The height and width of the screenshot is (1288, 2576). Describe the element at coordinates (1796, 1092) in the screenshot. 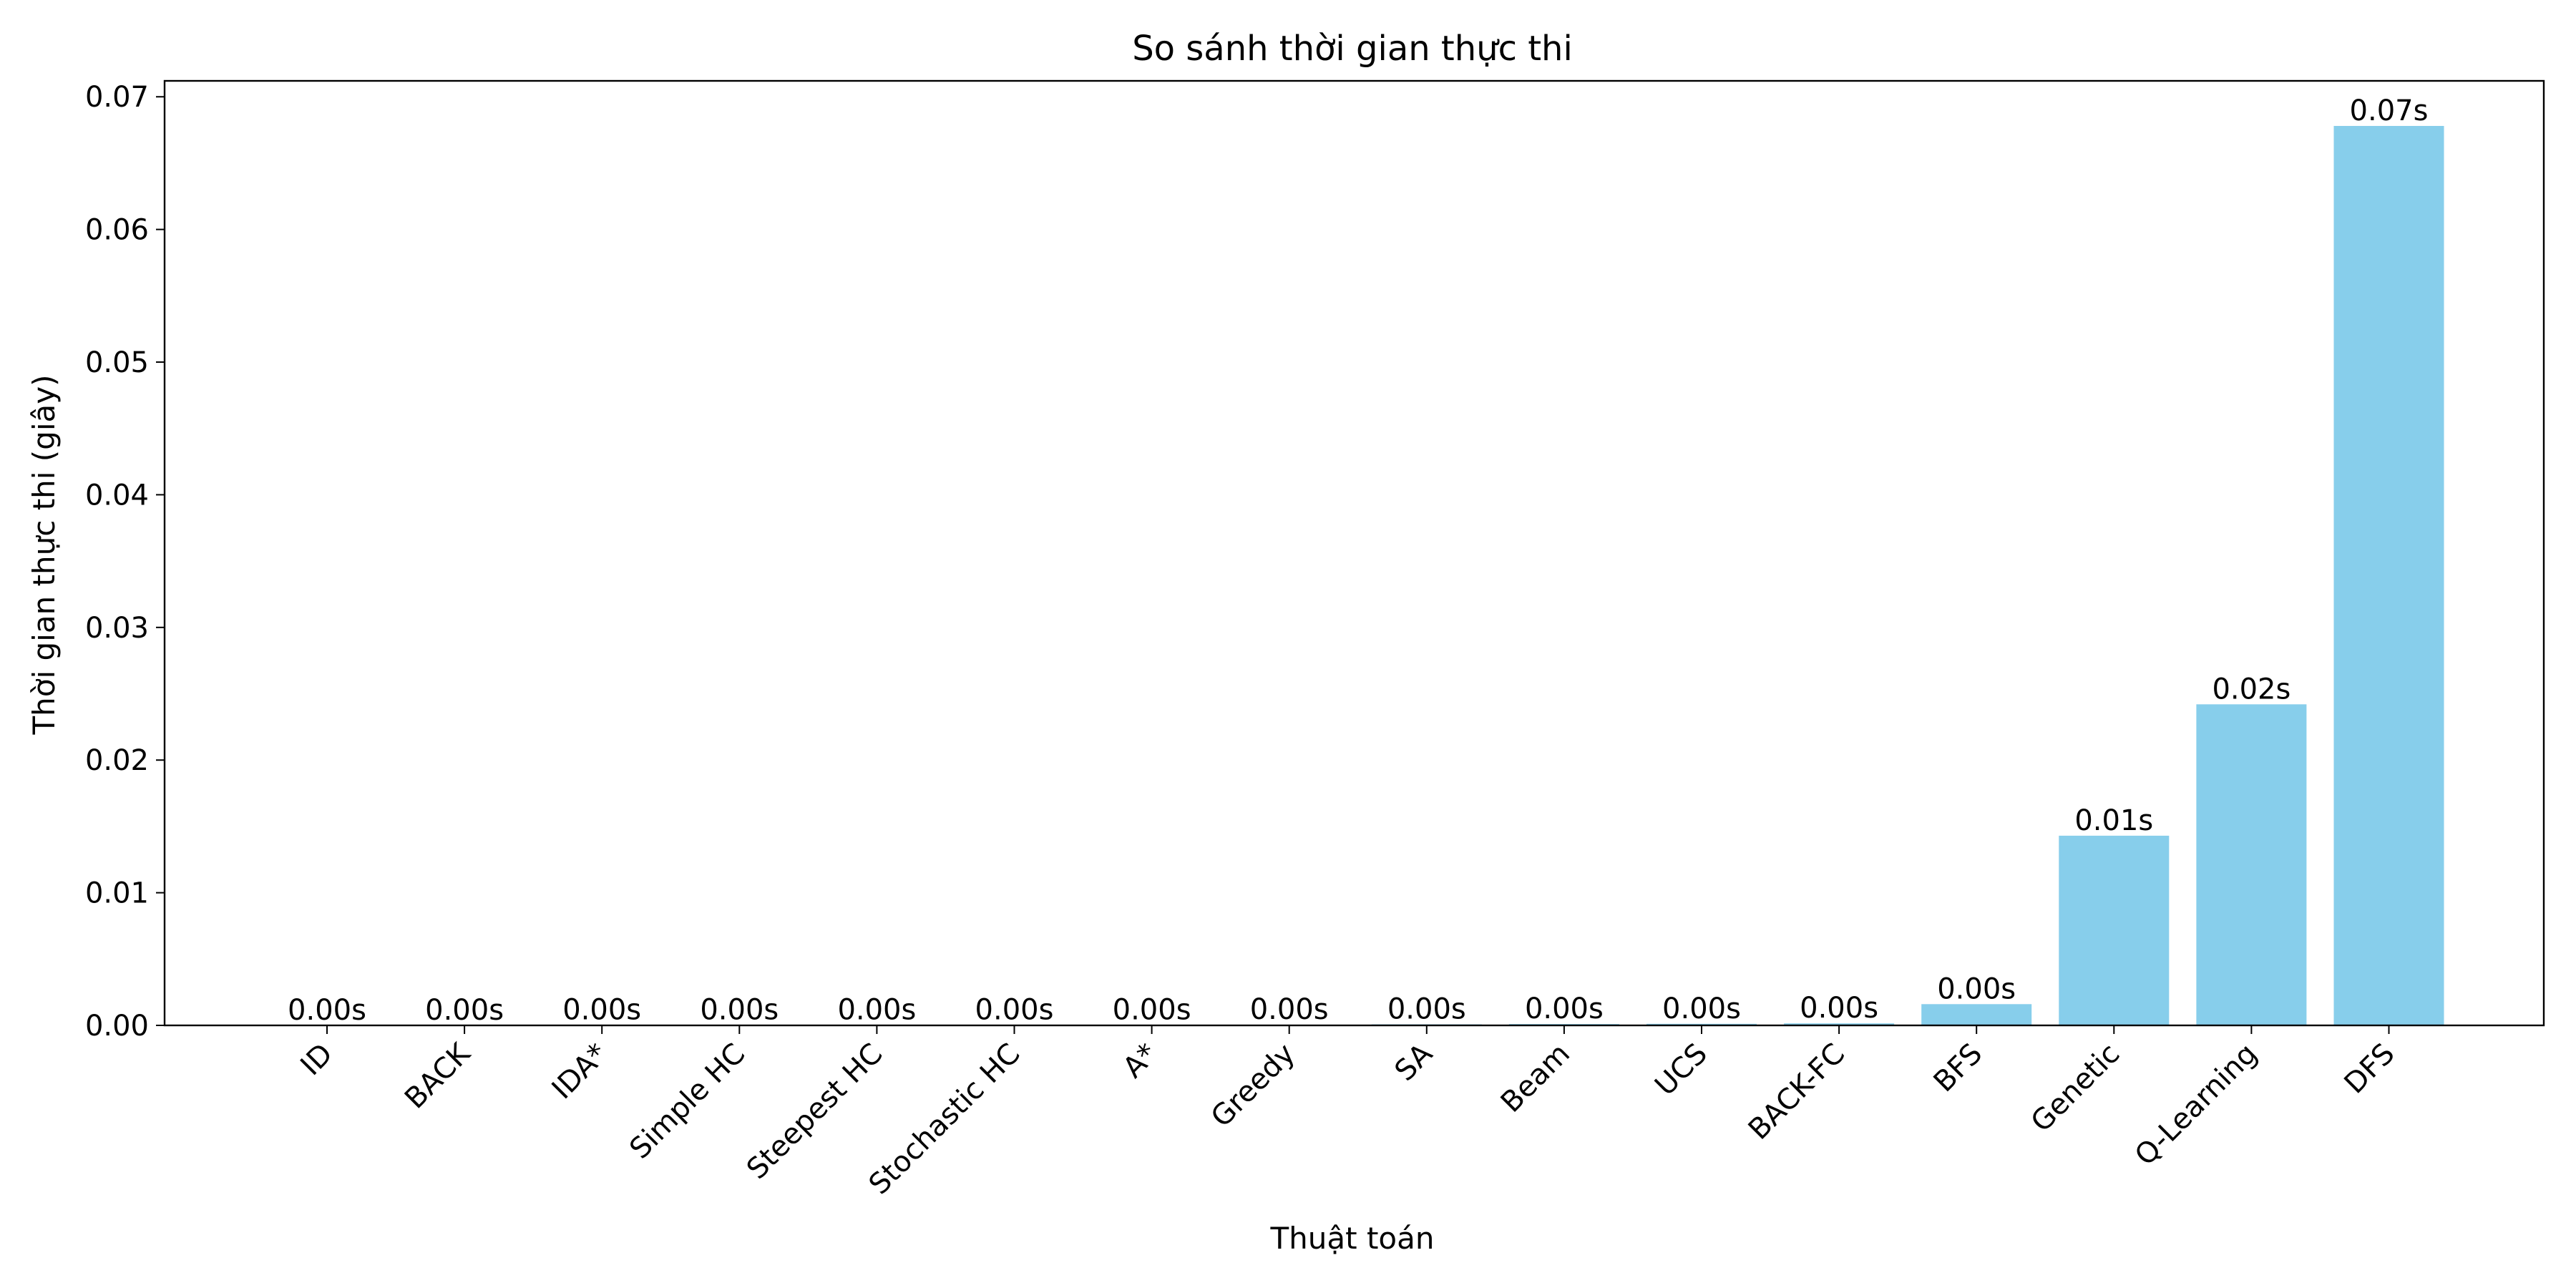

I see `x-tick-label: BACK-FC` at that location.